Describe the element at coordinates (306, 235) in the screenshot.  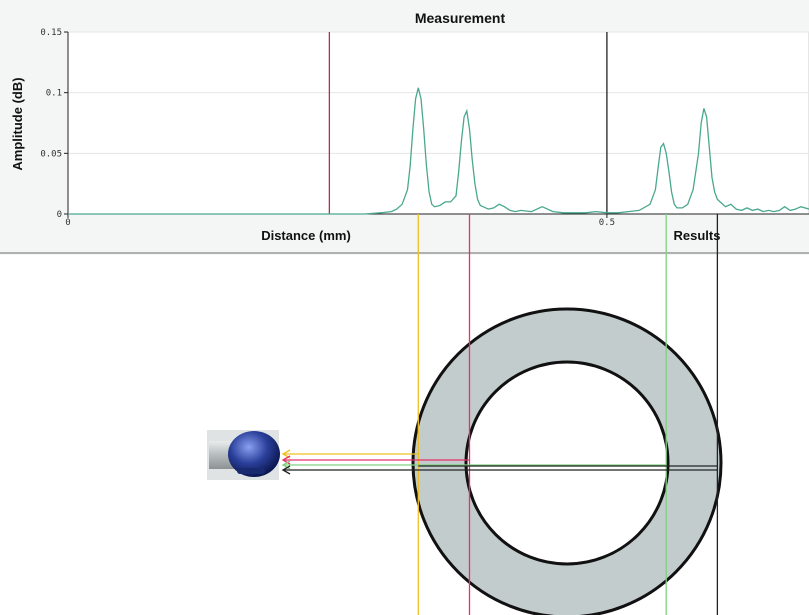
I see `x-axis-label: Distance (mm)` at that location.